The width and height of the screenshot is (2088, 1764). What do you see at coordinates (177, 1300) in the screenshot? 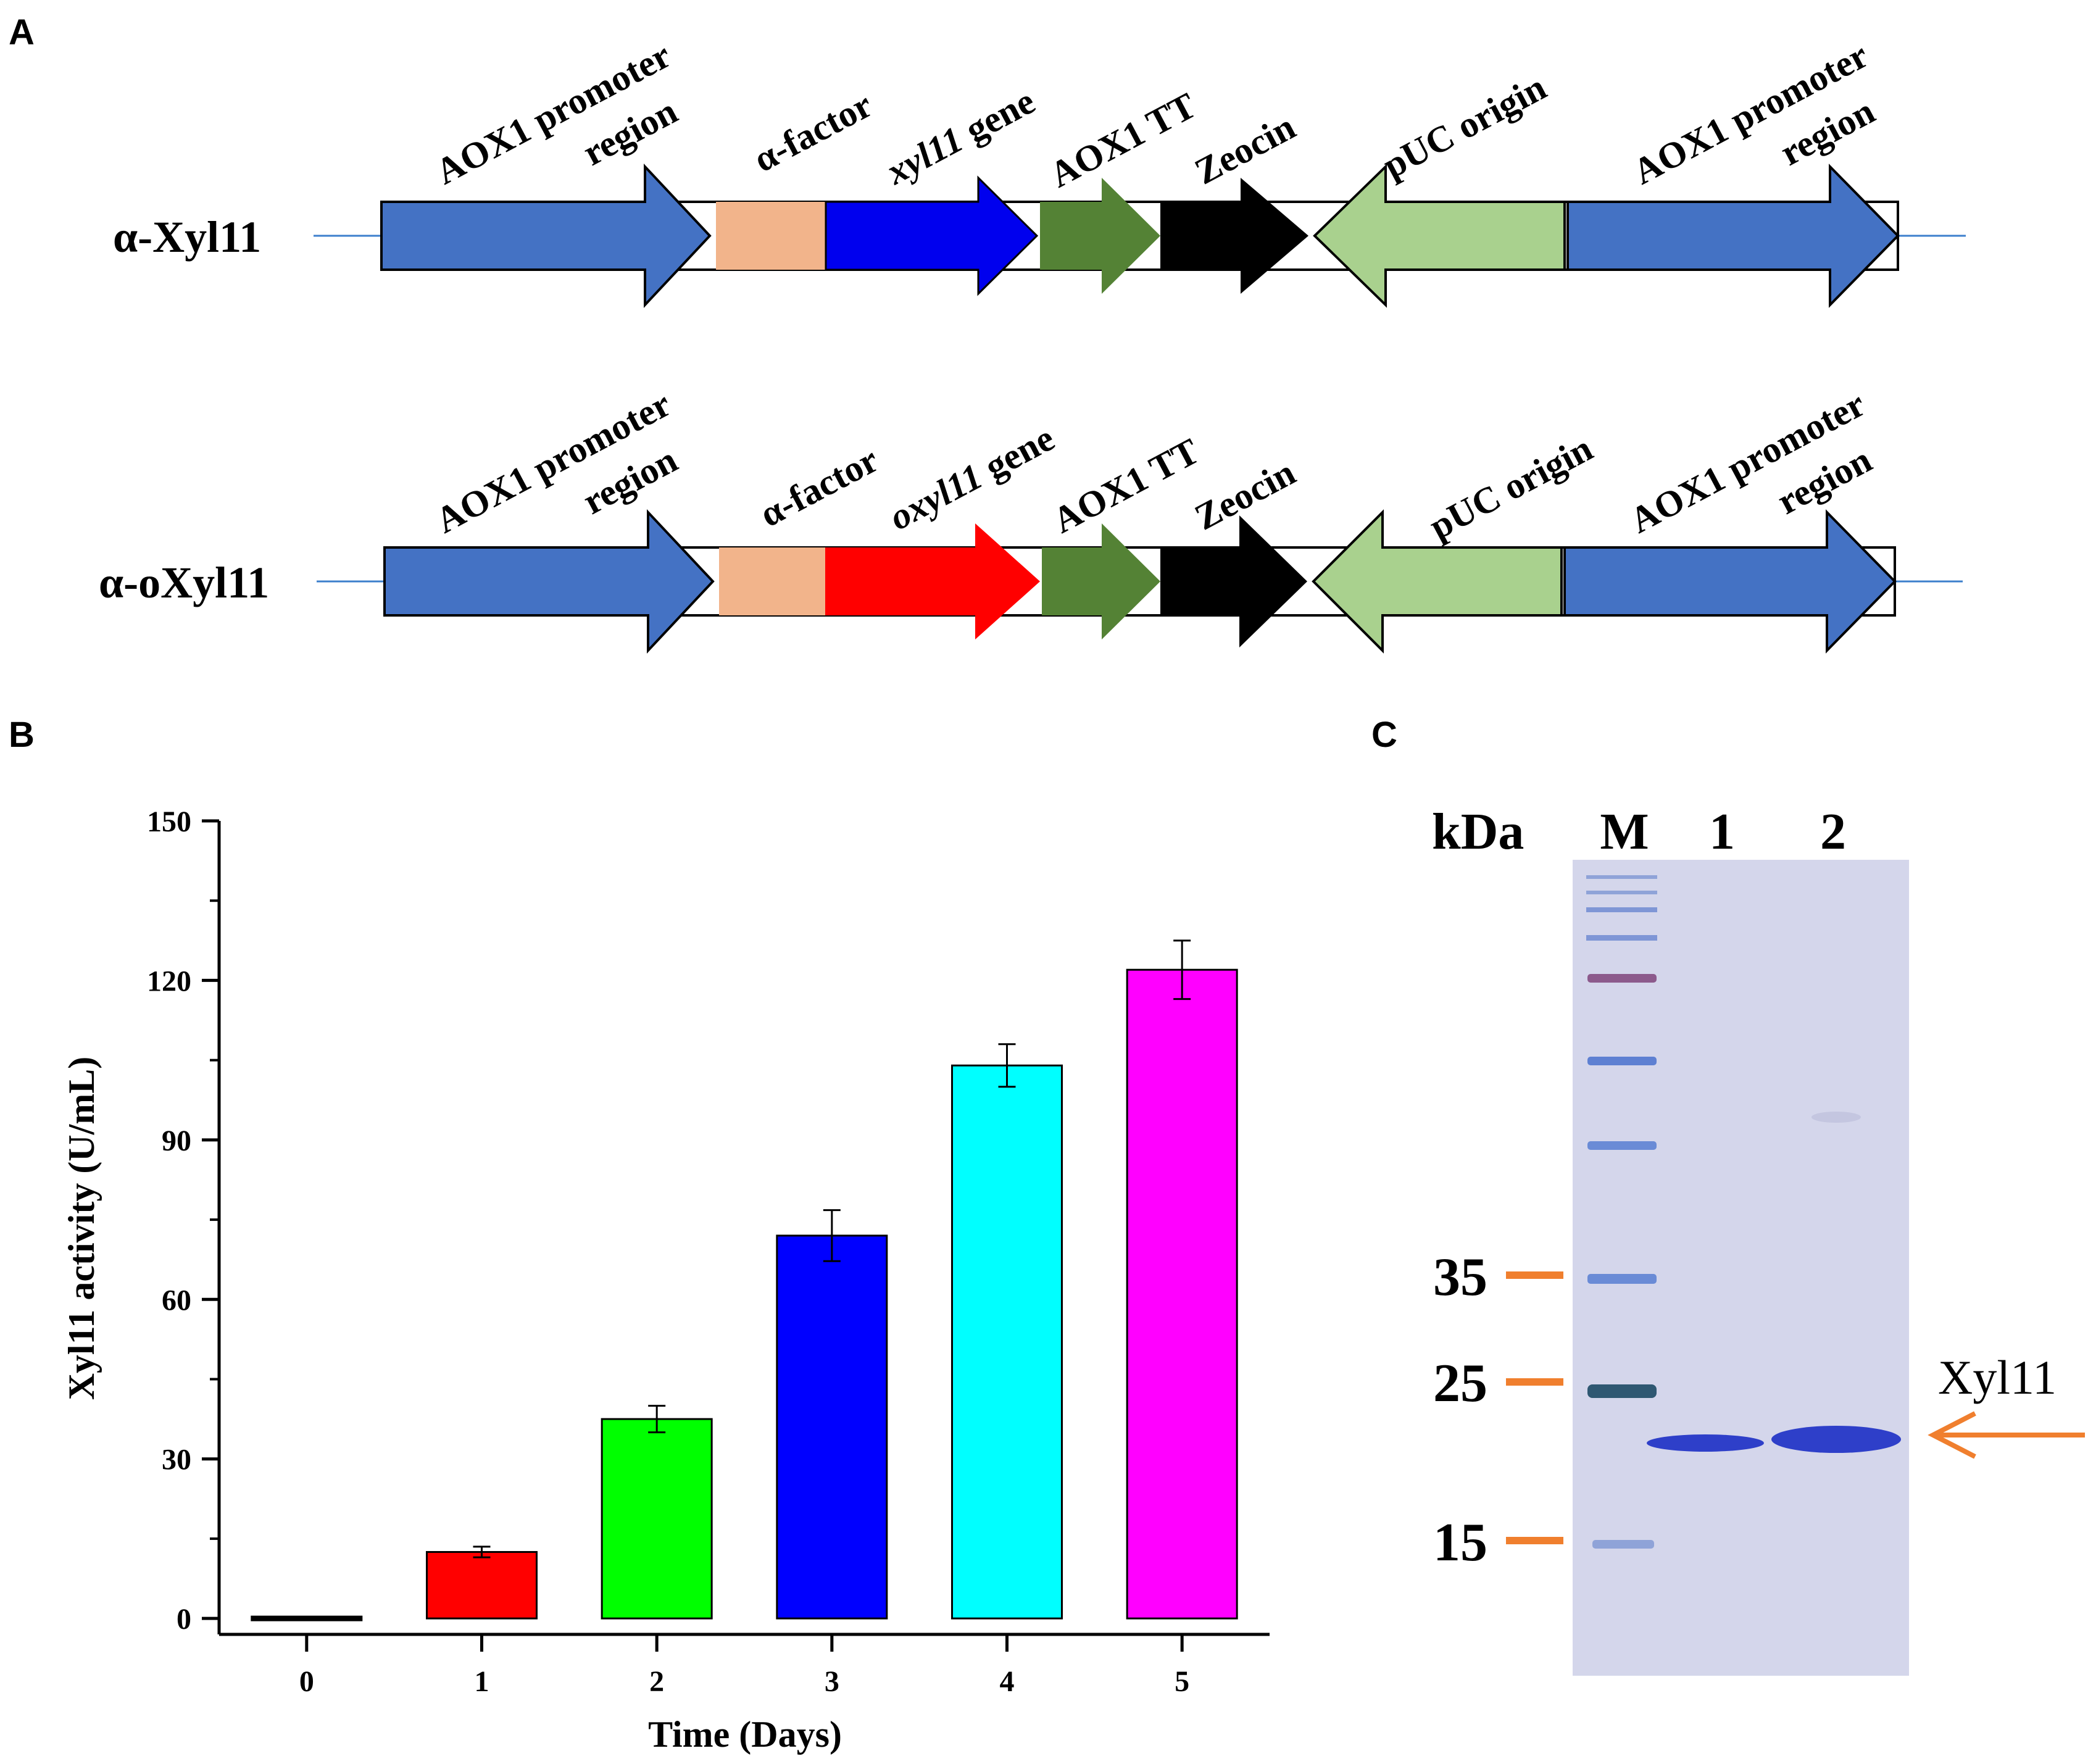
I see `y-tick-label: 60` at bounding box center [177, 1300].